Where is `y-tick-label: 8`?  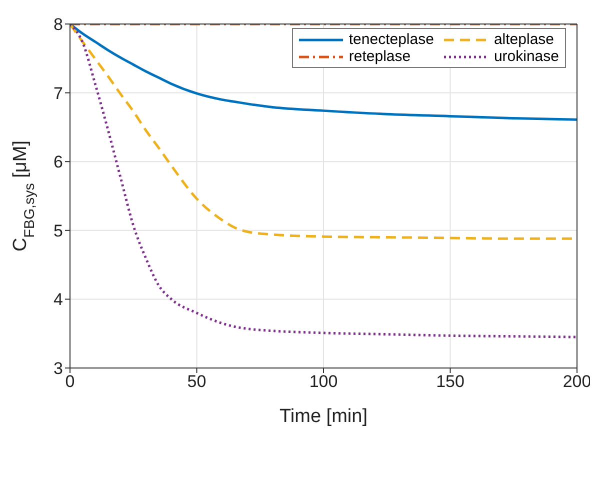
y-tick-label: 8 is located at coordinates (58, 24).